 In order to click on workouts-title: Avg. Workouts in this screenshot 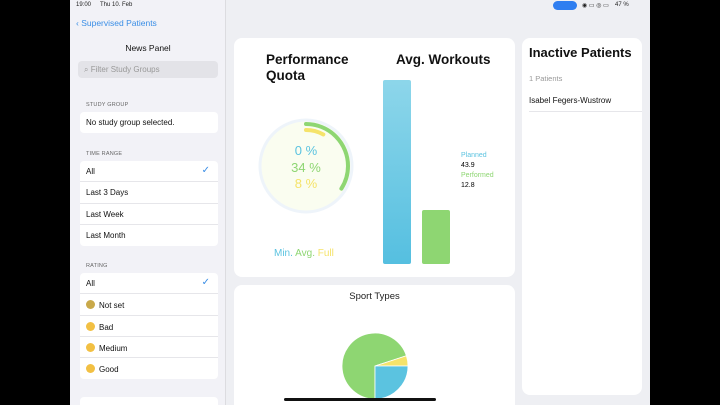, I will do `click(443, 59)`.